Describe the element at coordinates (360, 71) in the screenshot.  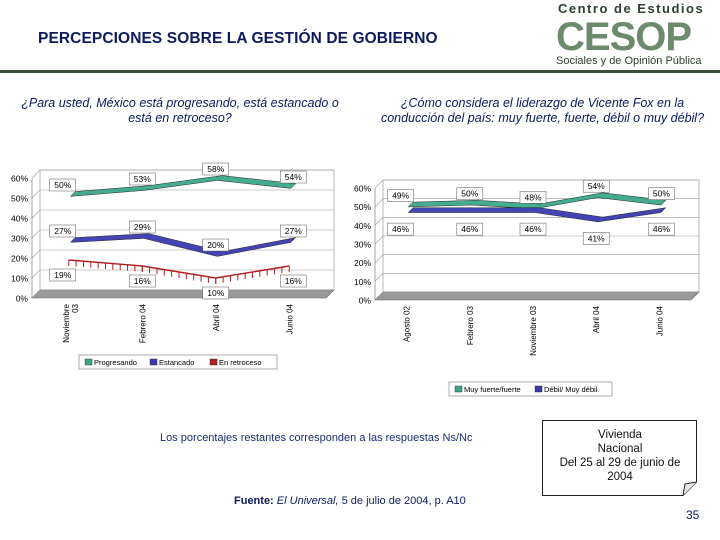
I see `title-divider` at that location.